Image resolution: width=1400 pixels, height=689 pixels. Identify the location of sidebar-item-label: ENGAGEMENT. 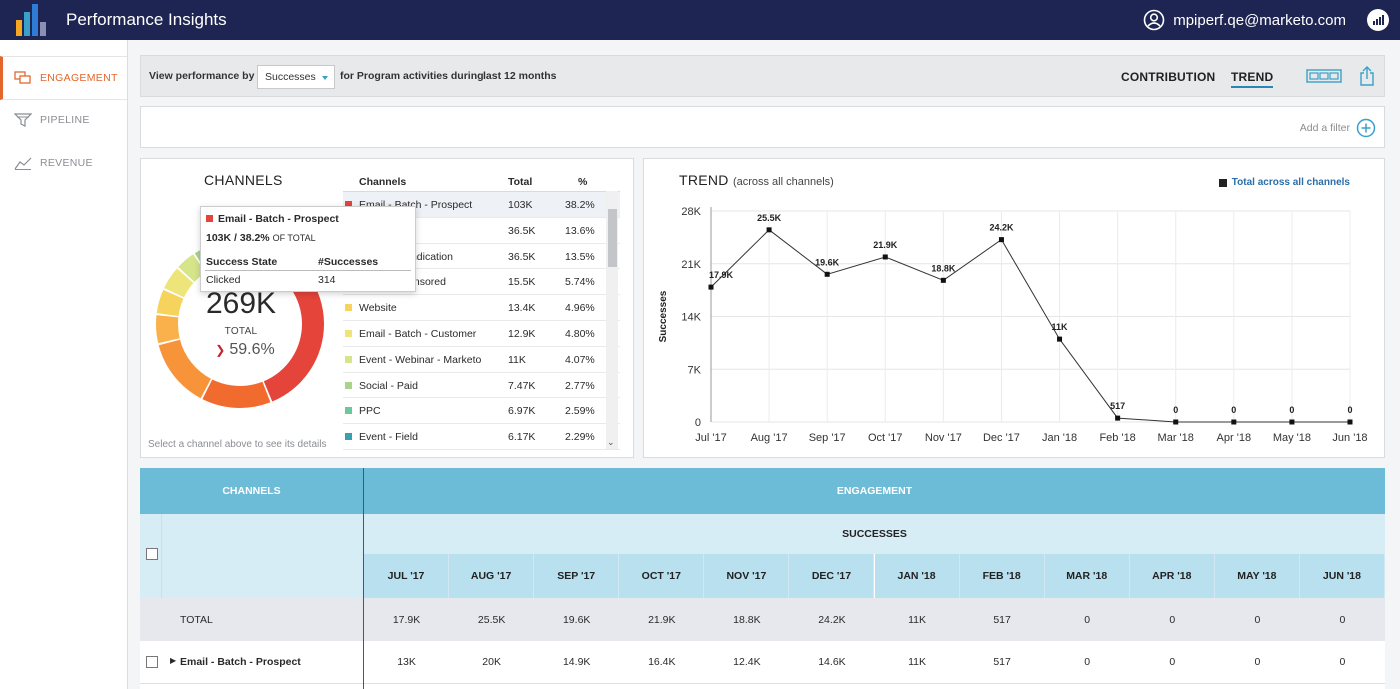
(79, 78).